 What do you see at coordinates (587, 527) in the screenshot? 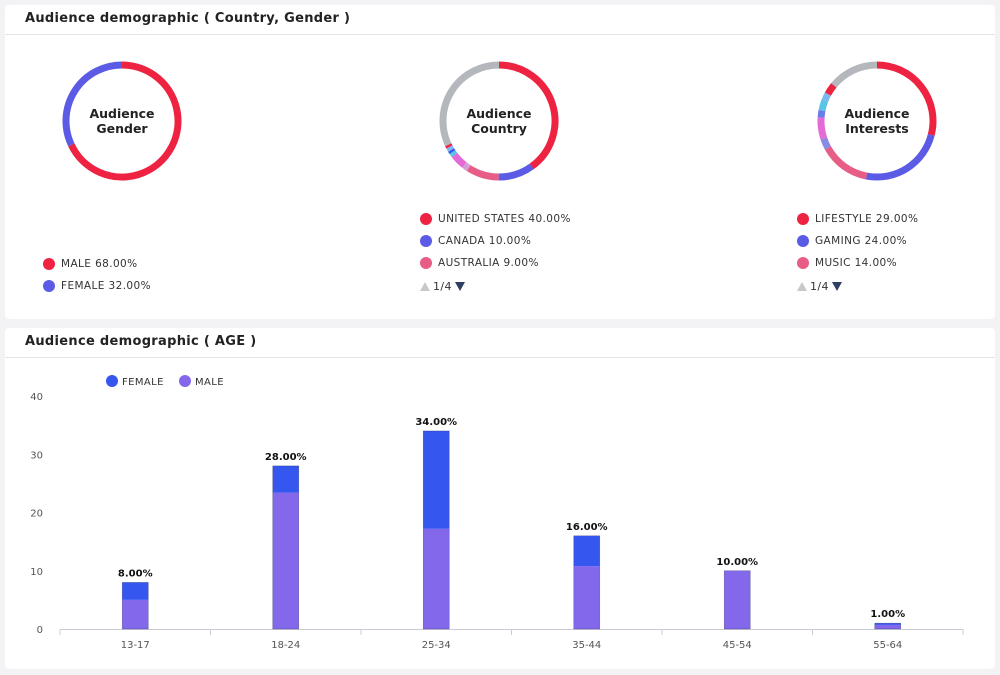
I see `bar-total-label: 16.00%` at bounding box center [587, 527].